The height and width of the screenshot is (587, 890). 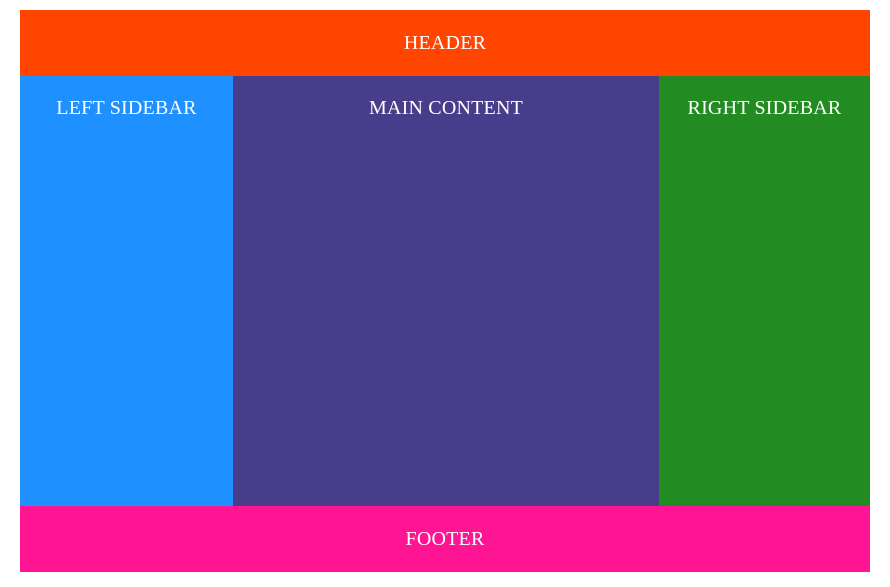 I want to click on header: HEADER, so click(x=445, y=43).